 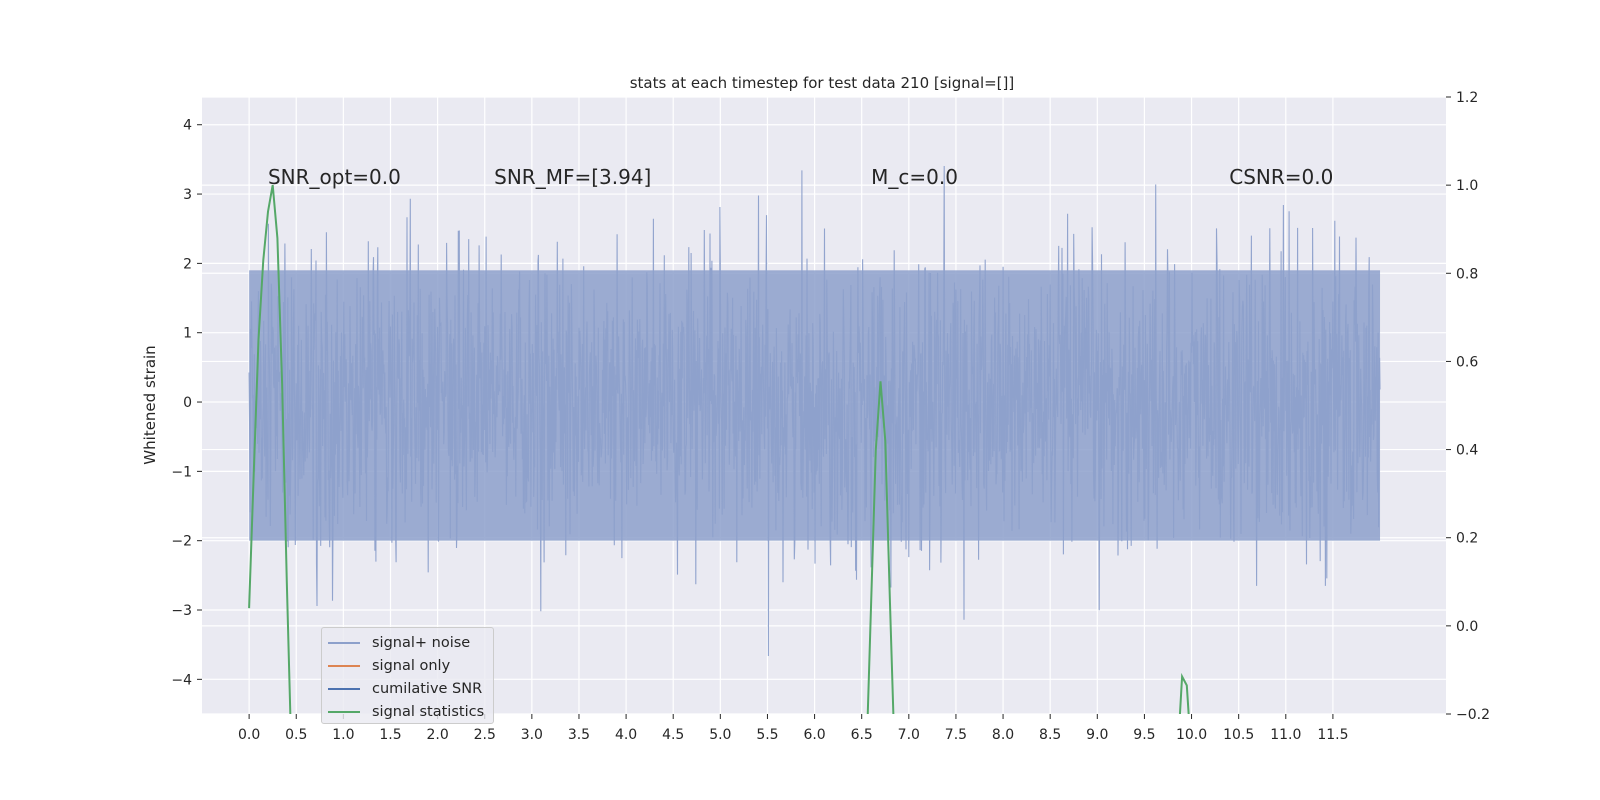 What do you see at coordinates (1467, 186) in the screenshot?
I see `y2-tick-label: 1.0` at bounding box center [1467, 186].